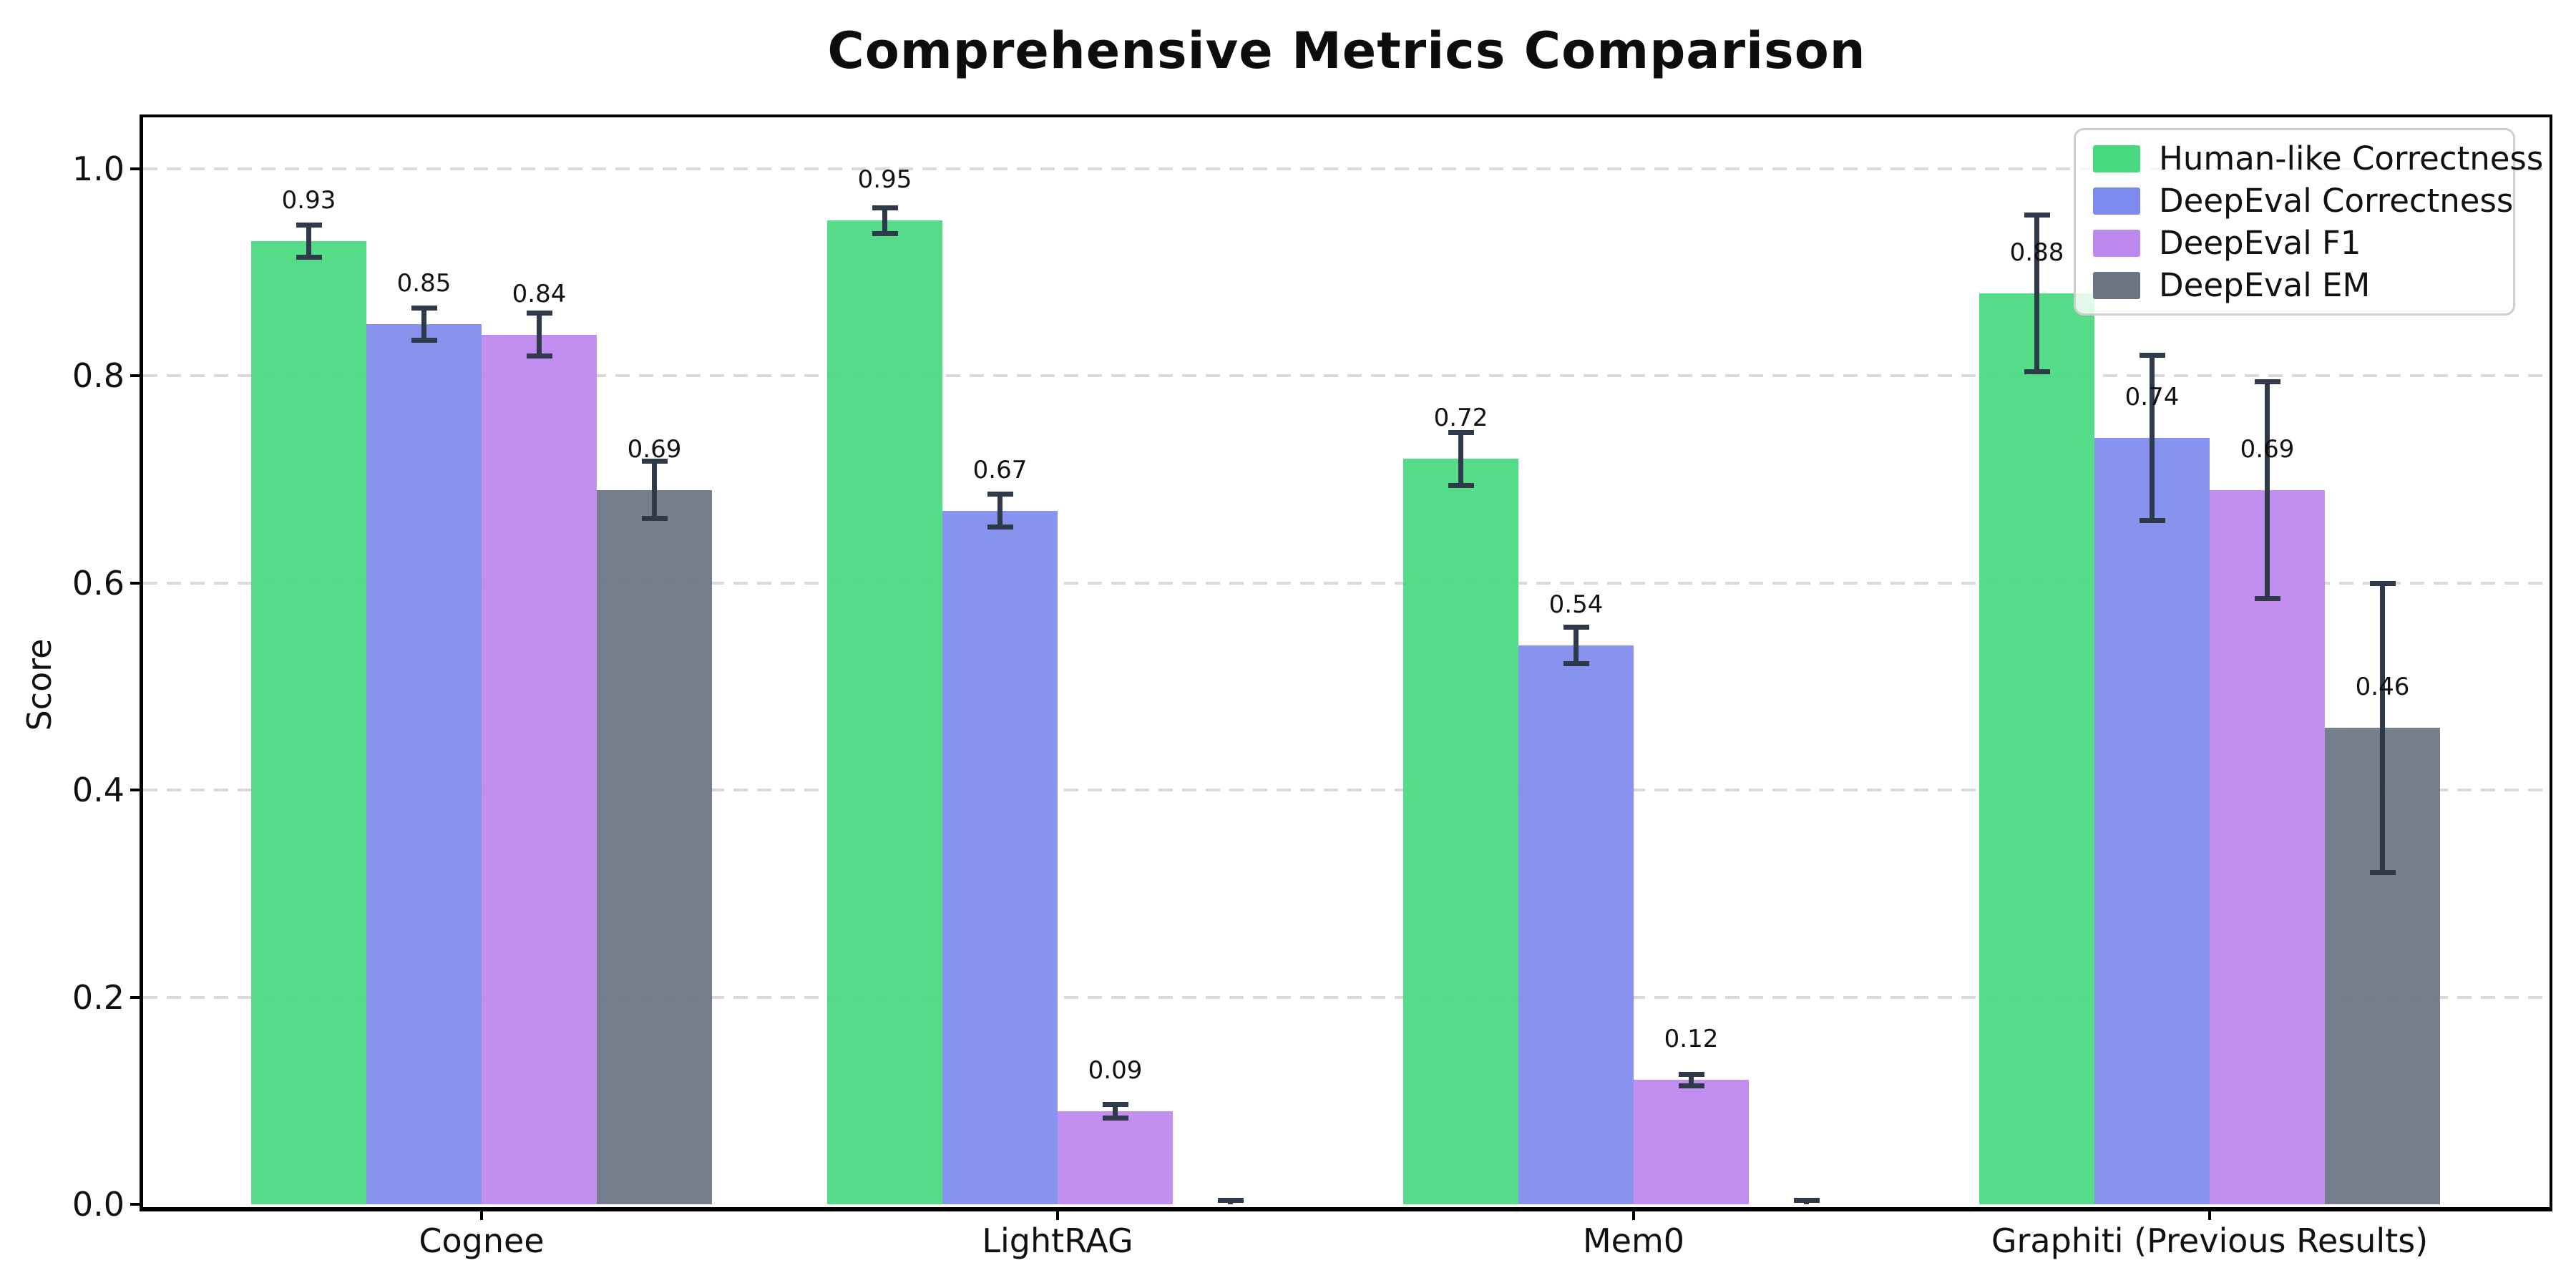  What do you see at coordinates (1460, 418) in the screenshot?
I see `bar-value-label: 0.72` at bounding box center [1460, 418].